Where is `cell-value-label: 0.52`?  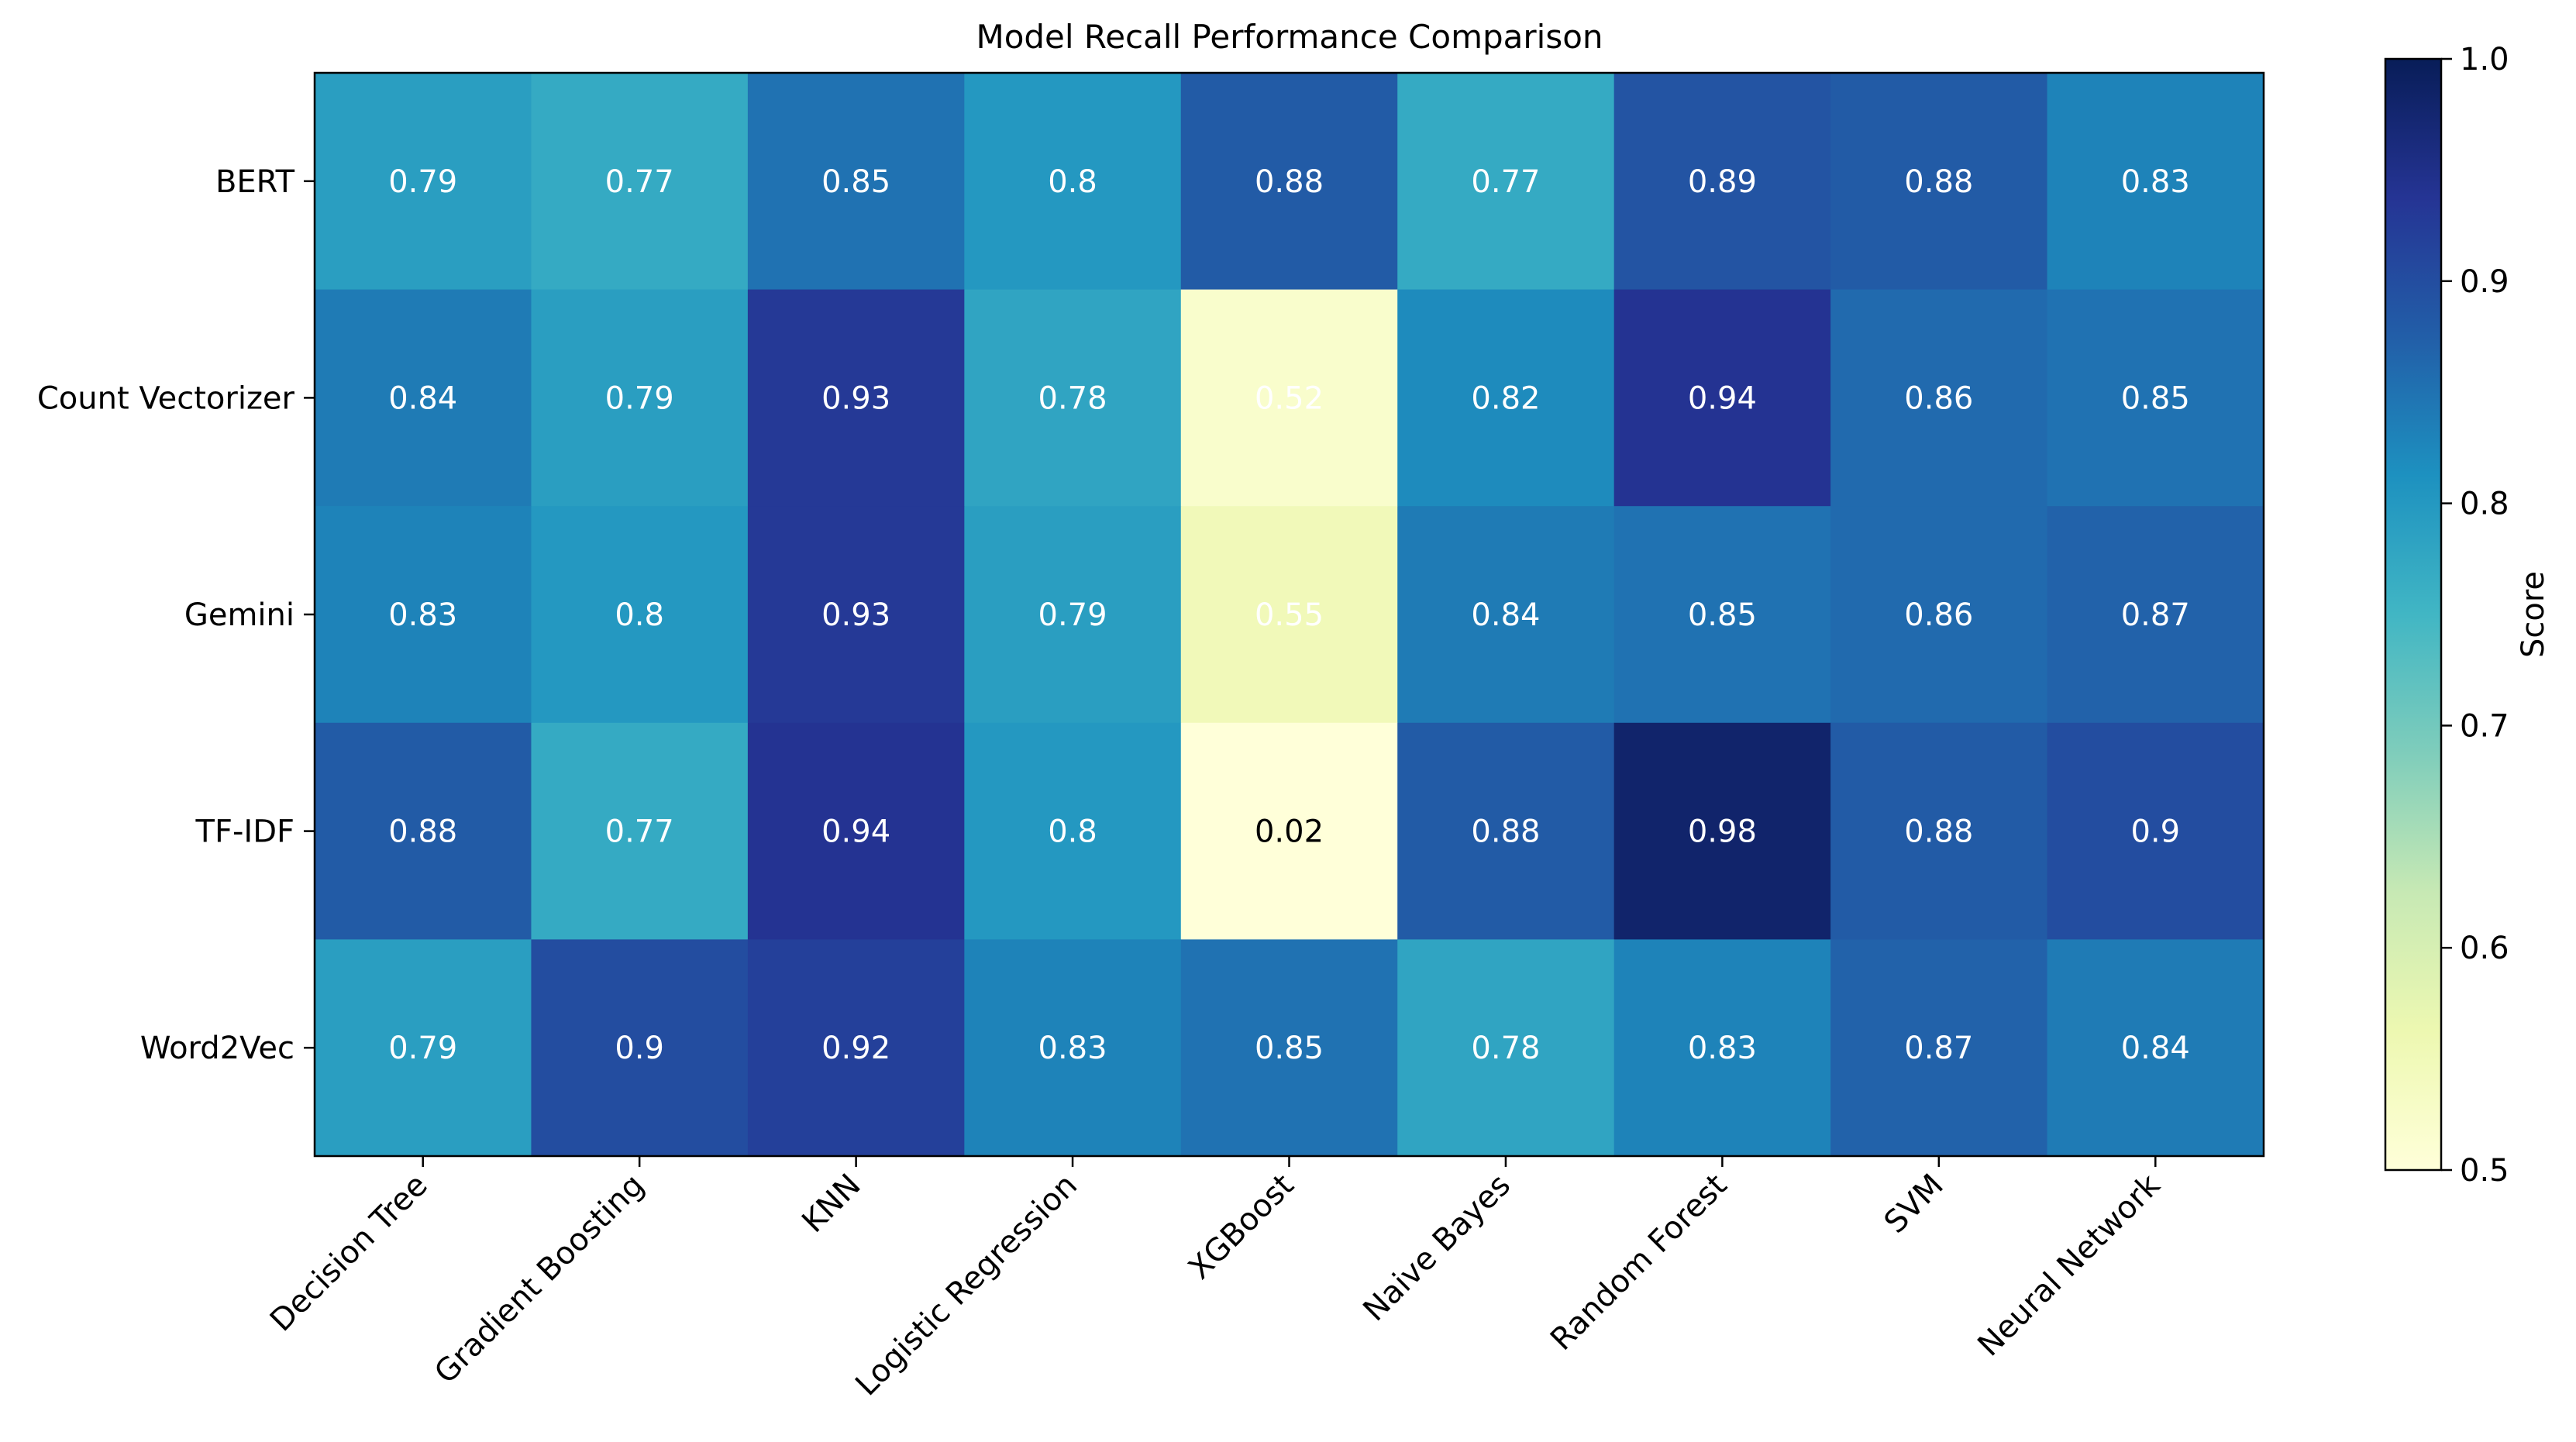
cell-value-label: 0.52 is located at coordinates (1289, 398).